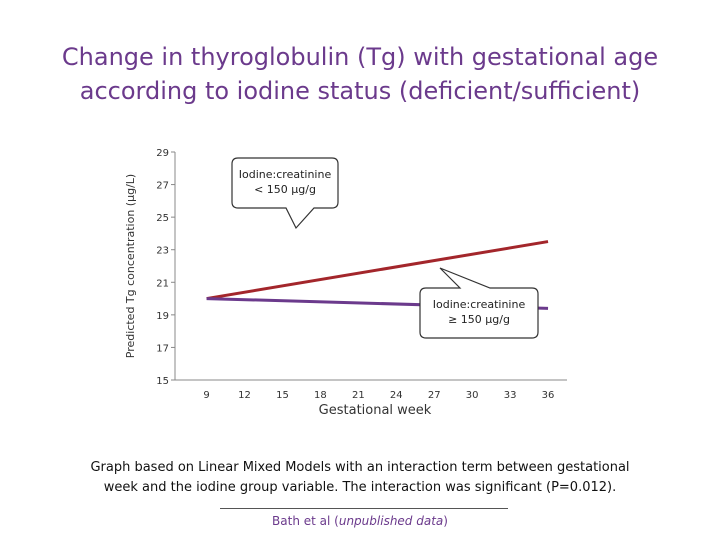 Image resolution: width=720 pixels, height=540 pixels. I want to click on x-tick-labels: 9 12 15 18 21 24 27 30 33 36, so click(378, 395).